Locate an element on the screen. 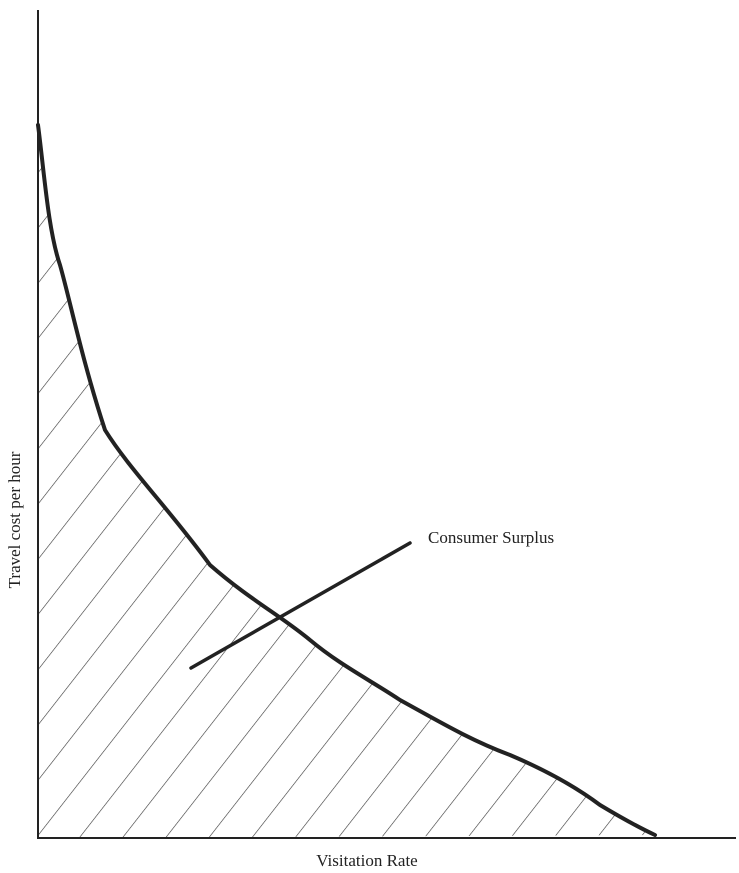 This screenshot has height=873, width=739. annotation-label: Consumer Surplus is located at coordinates (491, 537).